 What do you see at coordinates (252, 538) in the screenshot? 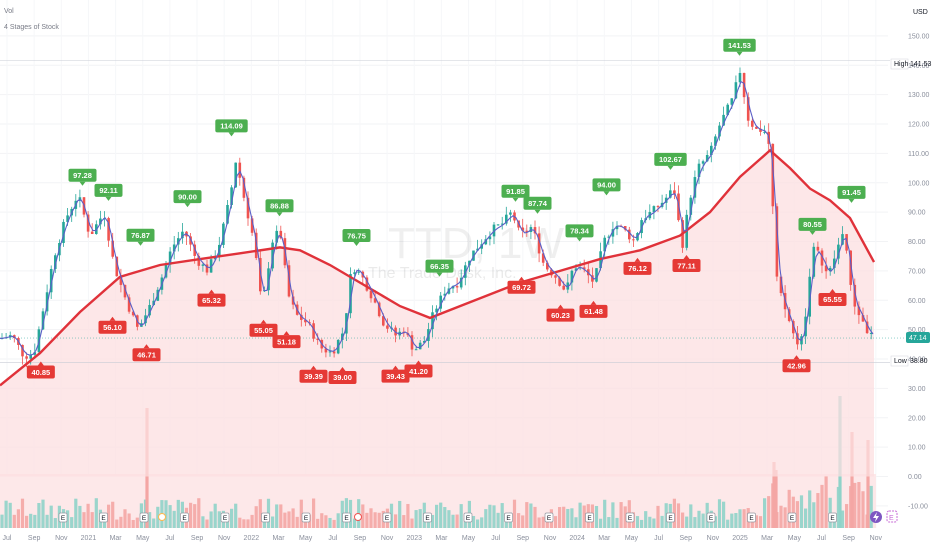
I see `x-tick-label: 2022` at bounding box center [252, 538].